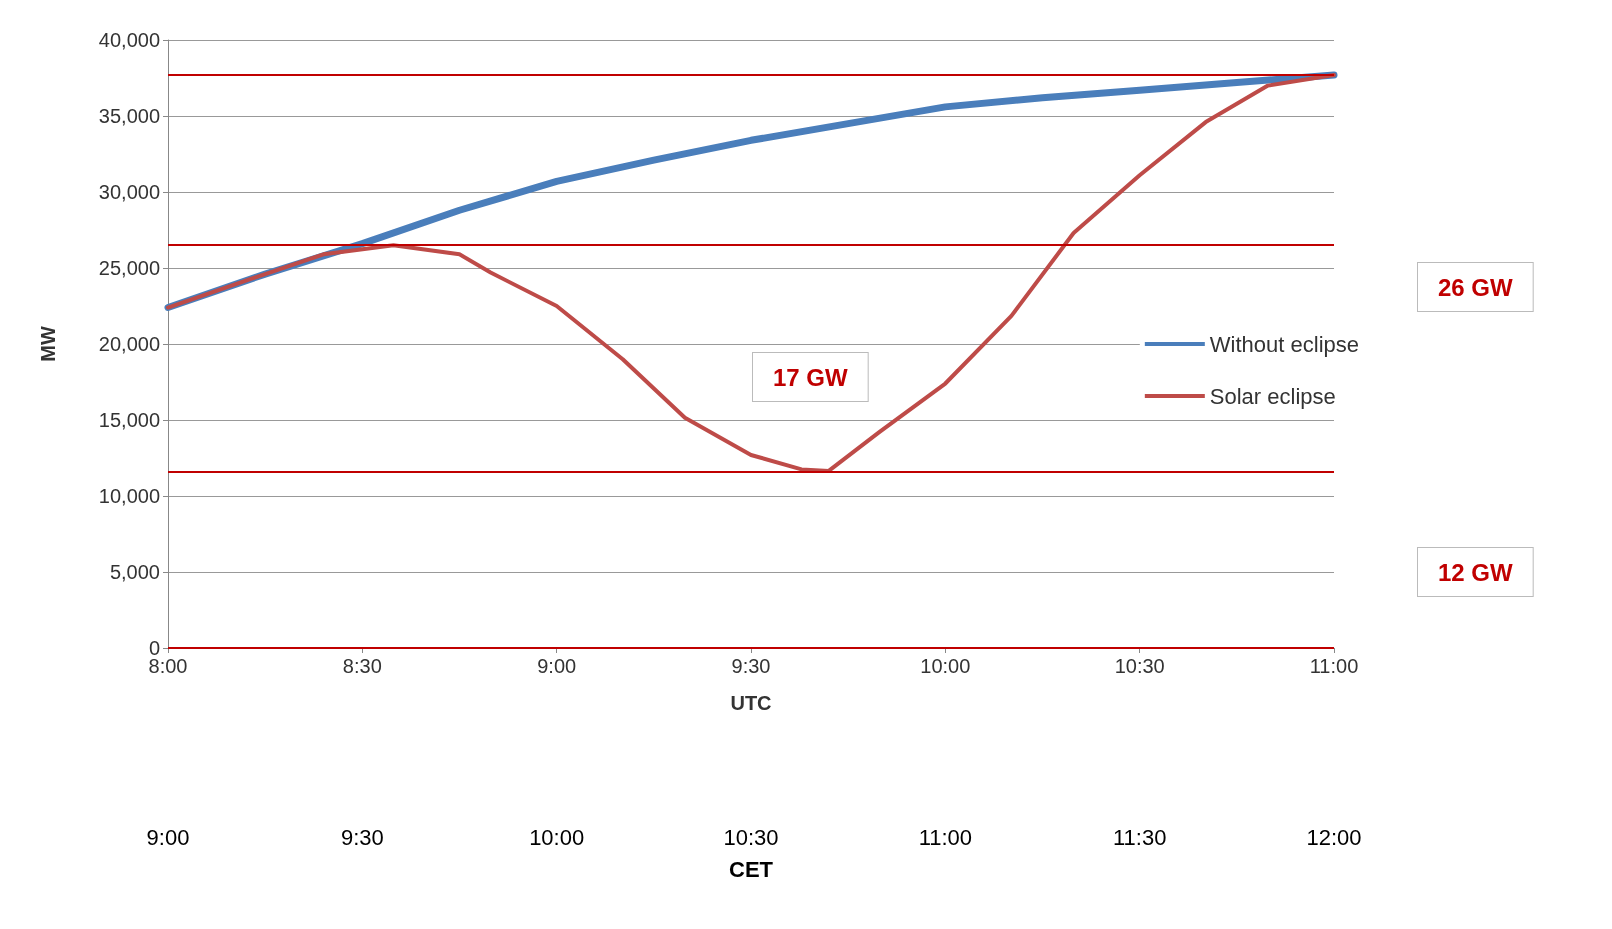 The height and width of the screenshot is (929, 1612). I want to click on y-tick-label: 40,000, so click(129, 40).